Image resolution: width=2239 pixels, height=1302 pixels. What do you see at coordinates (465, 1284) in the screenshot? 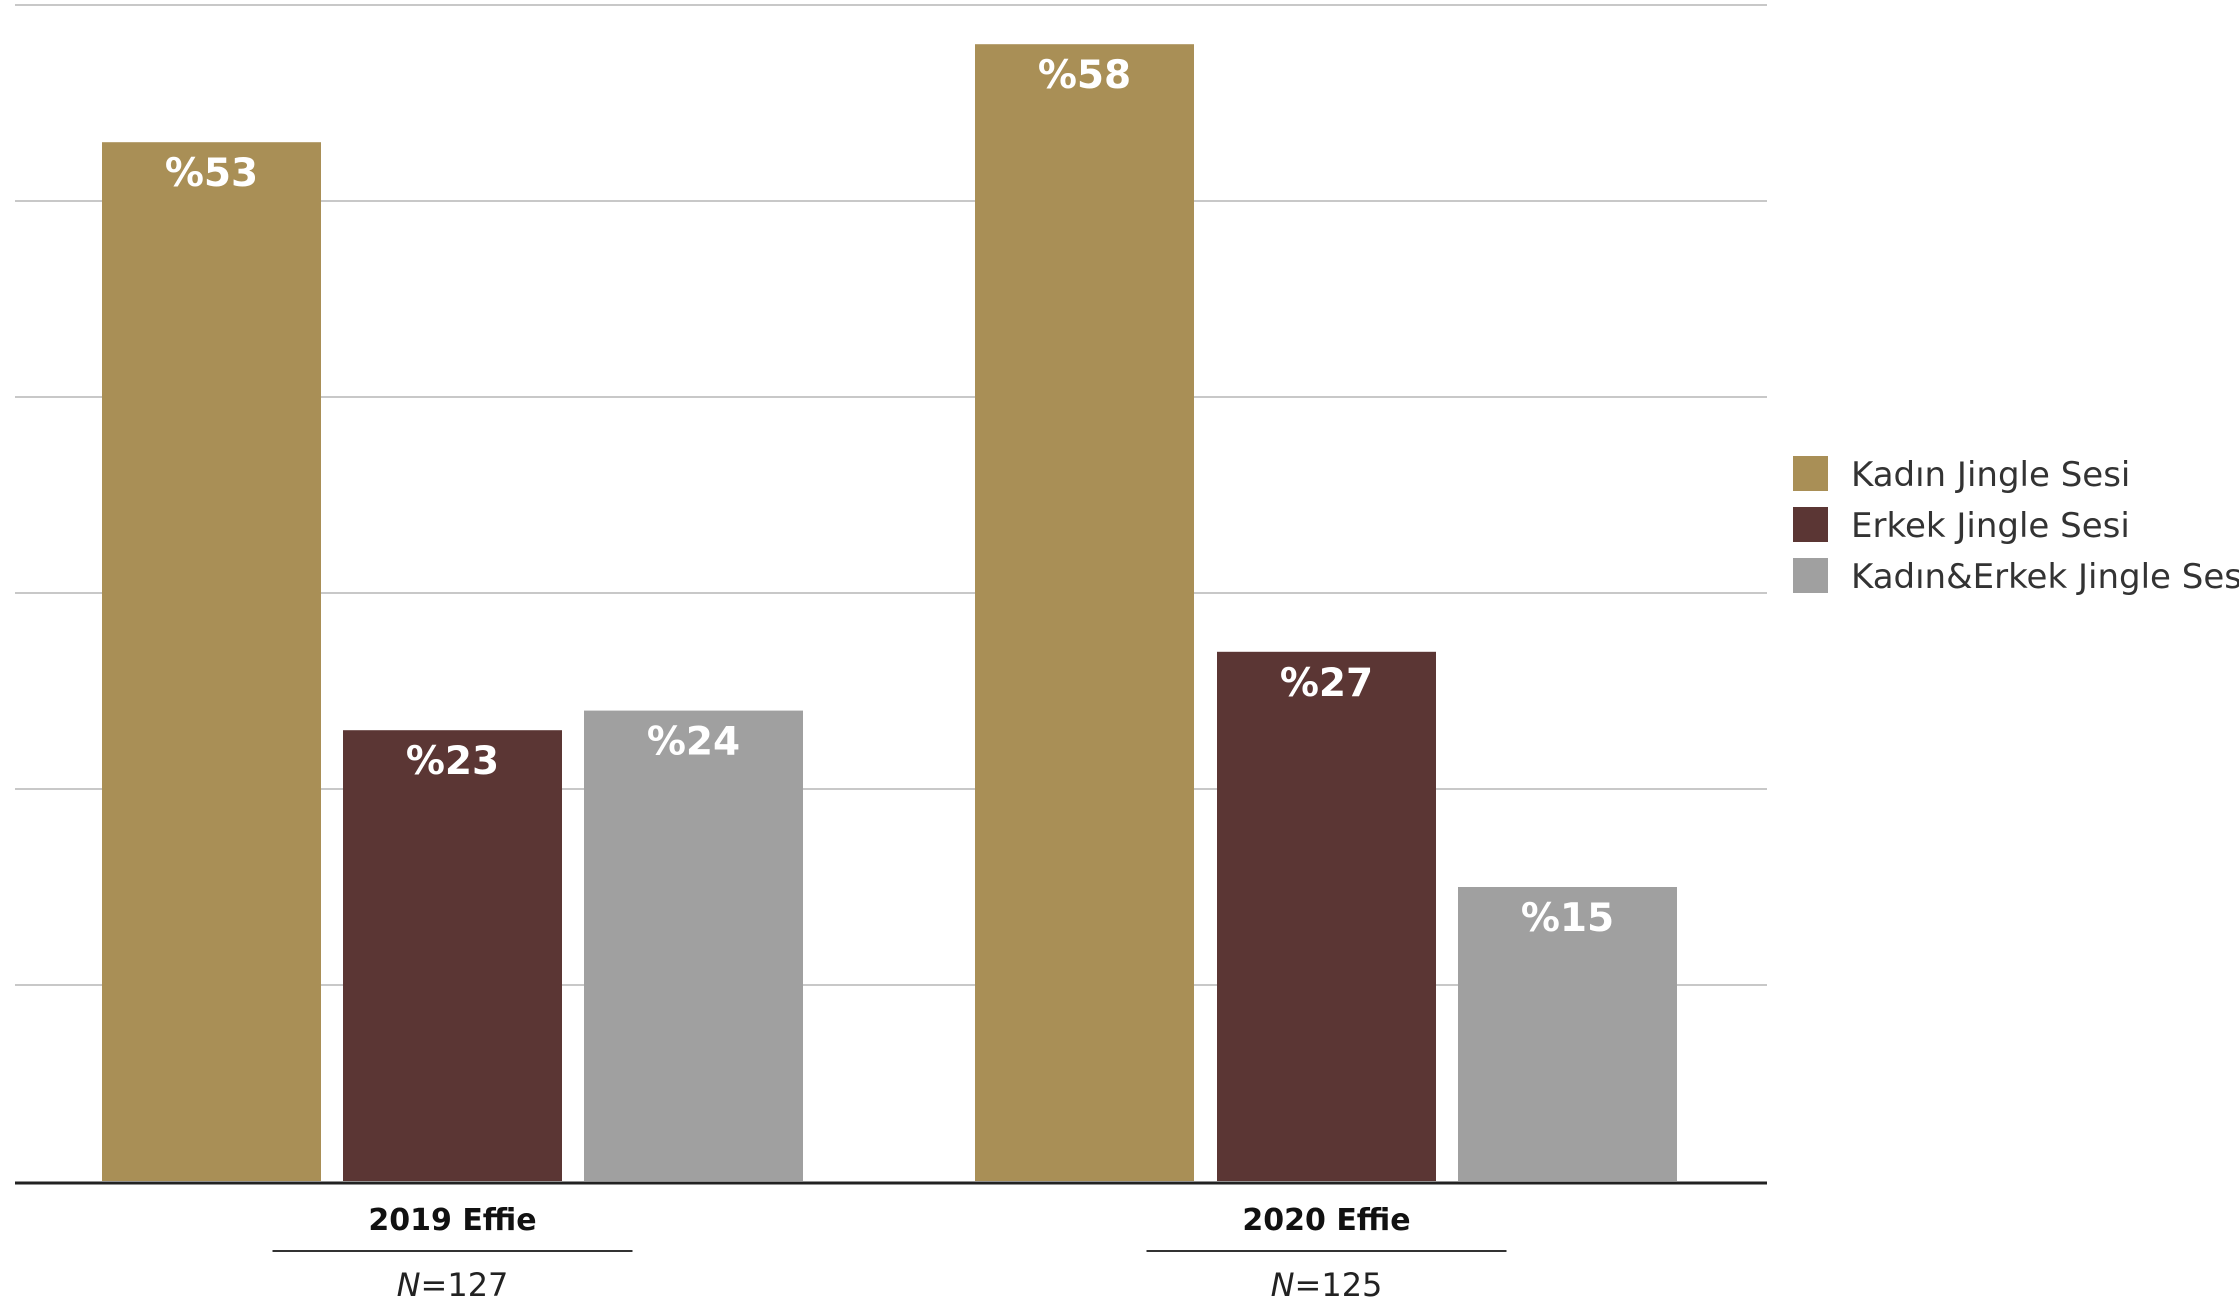
I see `sample-size-value-1: =127` at bounding box center [465, 1284].